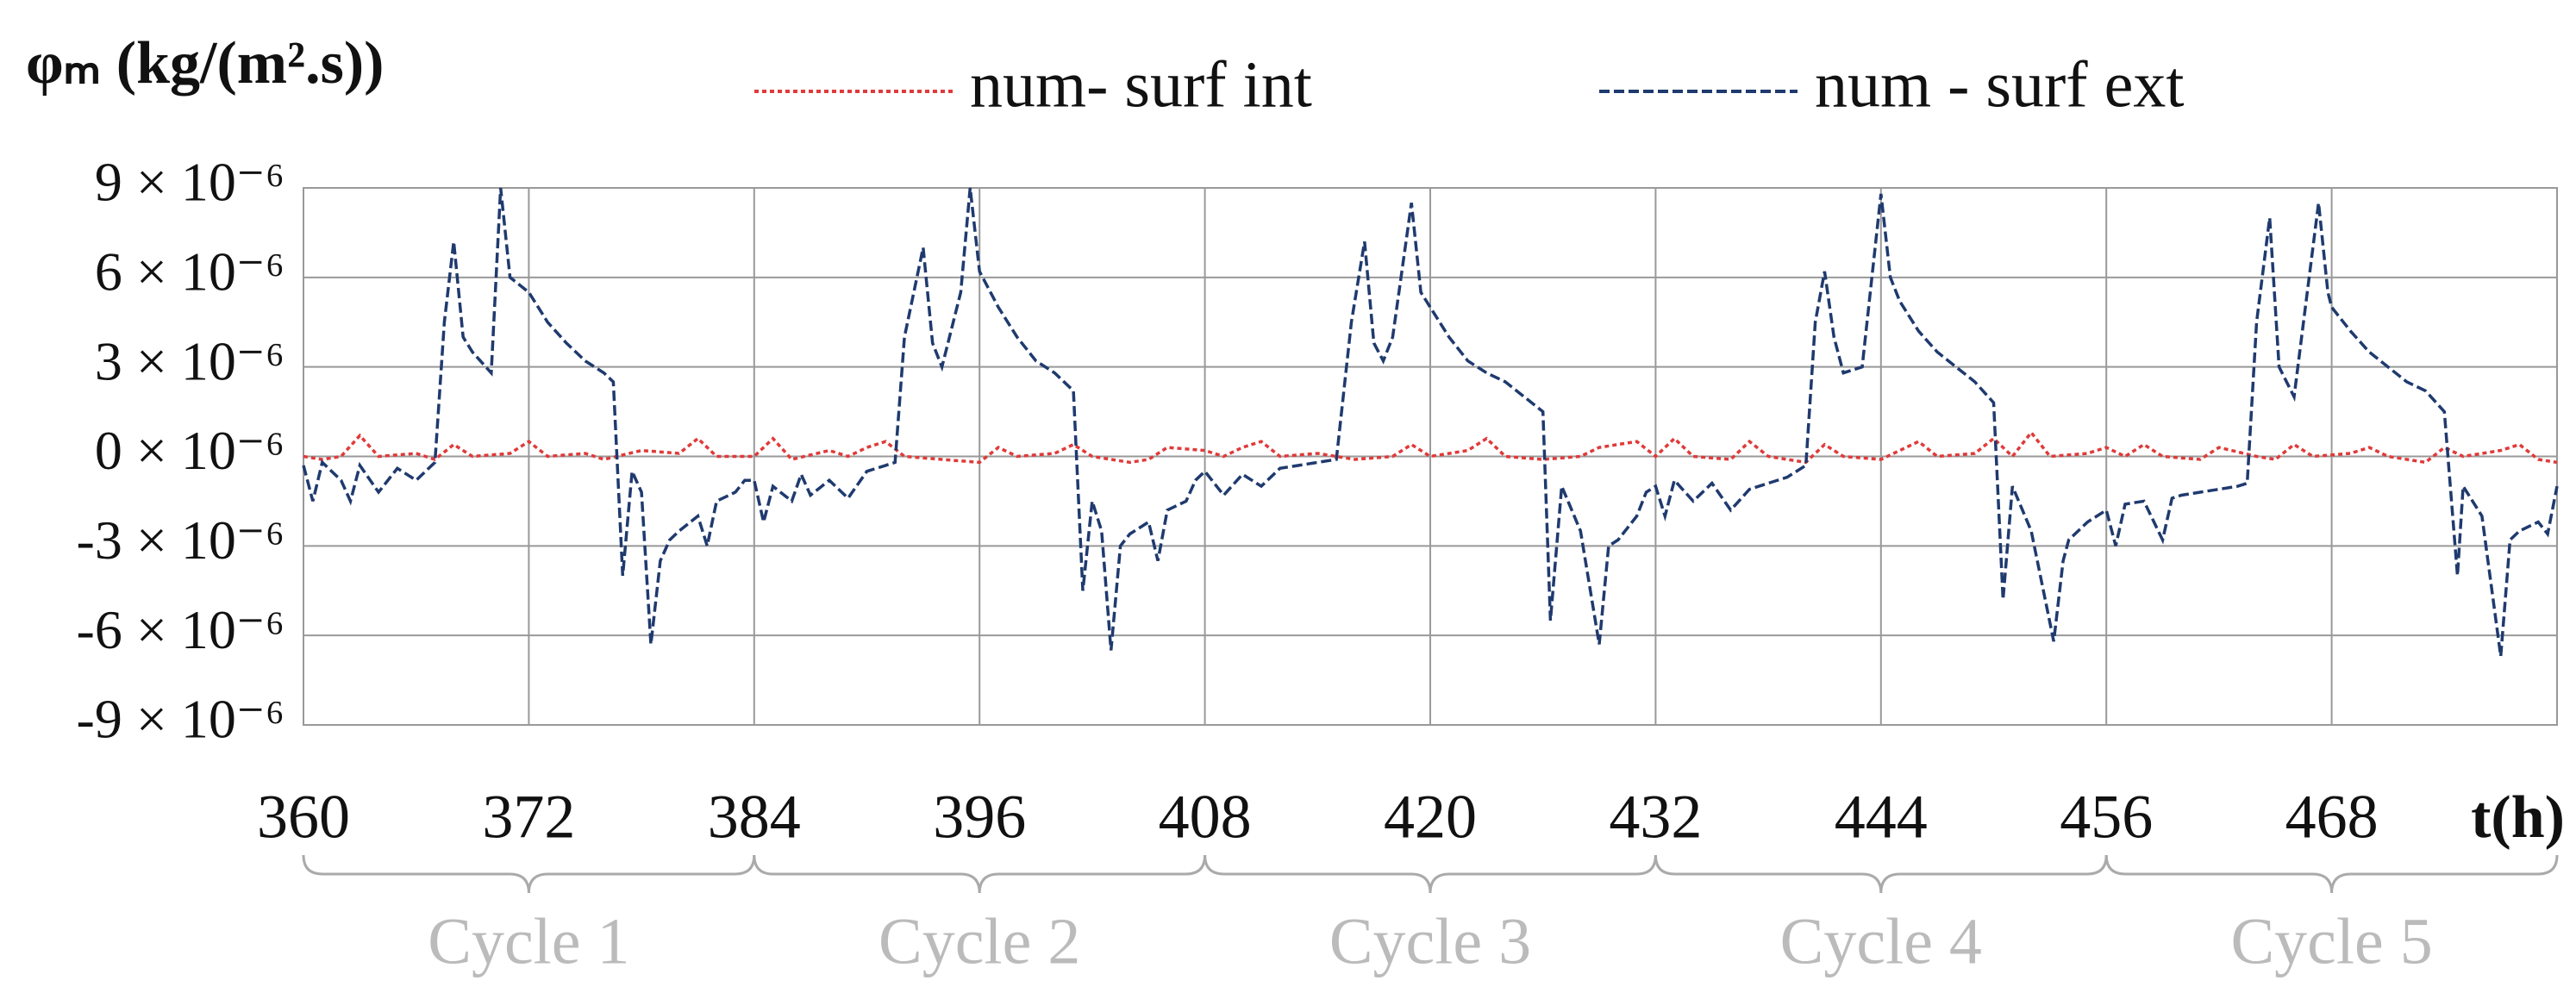 The height and width of the screenshot is (993, 2576). What do you see at coordinates (181, 629) in the screenshot?
I see `y-tick-label: -6 × 10⁻⁶` at bounding box center [181, 629].